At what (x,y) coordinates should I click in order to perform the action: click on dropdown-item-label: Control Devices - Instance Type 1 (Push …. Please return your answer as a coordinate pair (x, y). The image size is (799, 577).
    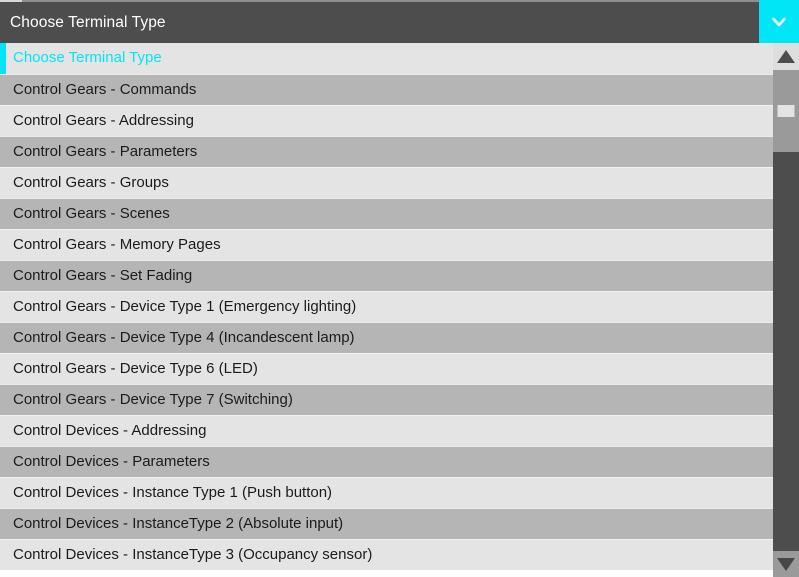
    Looking at the image, I should click on (173, 492).